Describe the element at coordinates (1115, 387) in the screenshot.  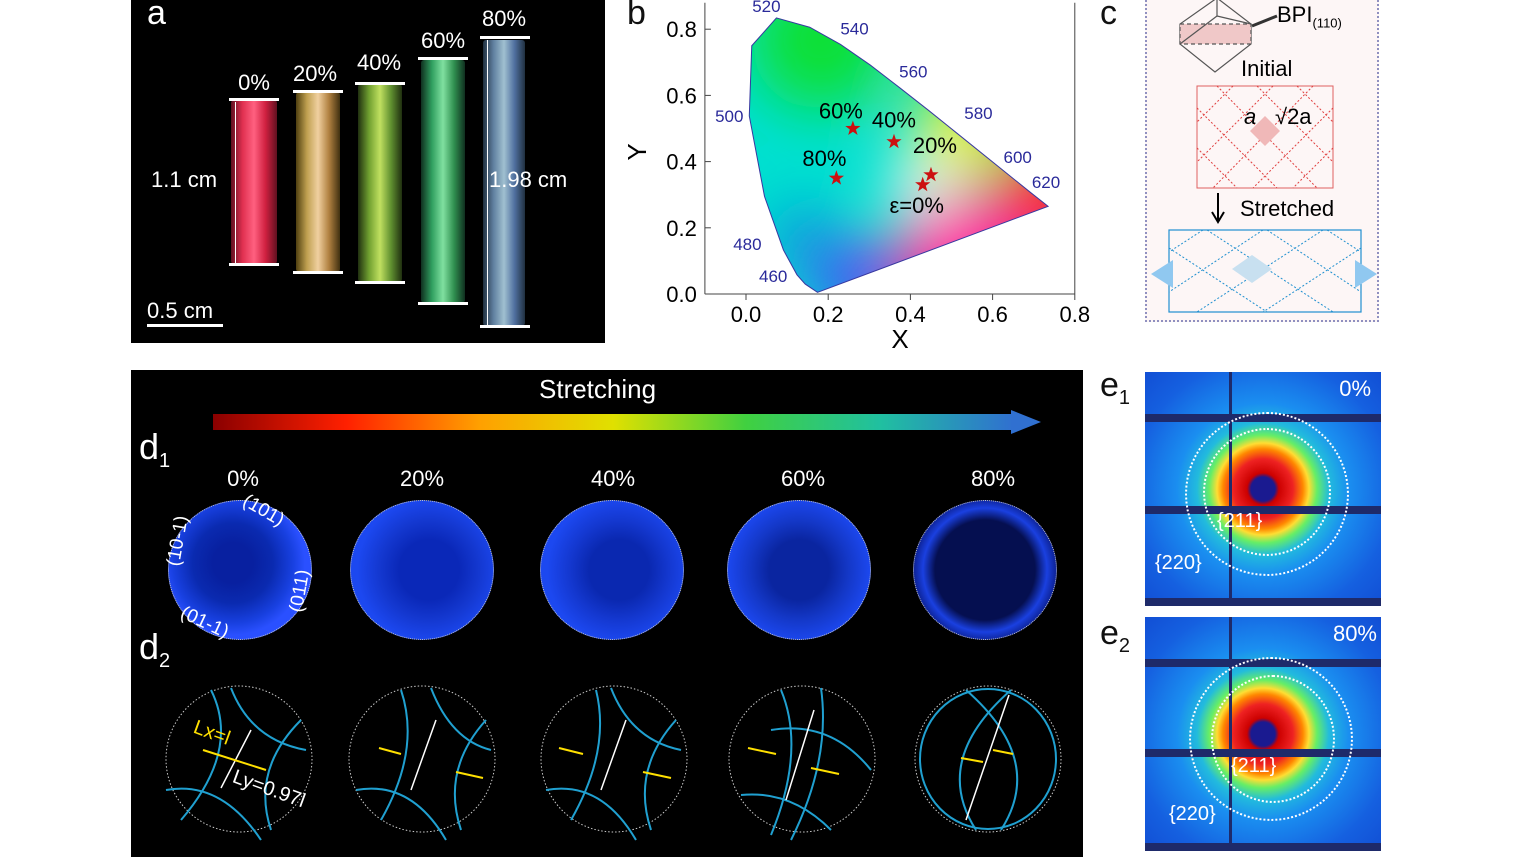
I see `e1-label: e1` at that location.